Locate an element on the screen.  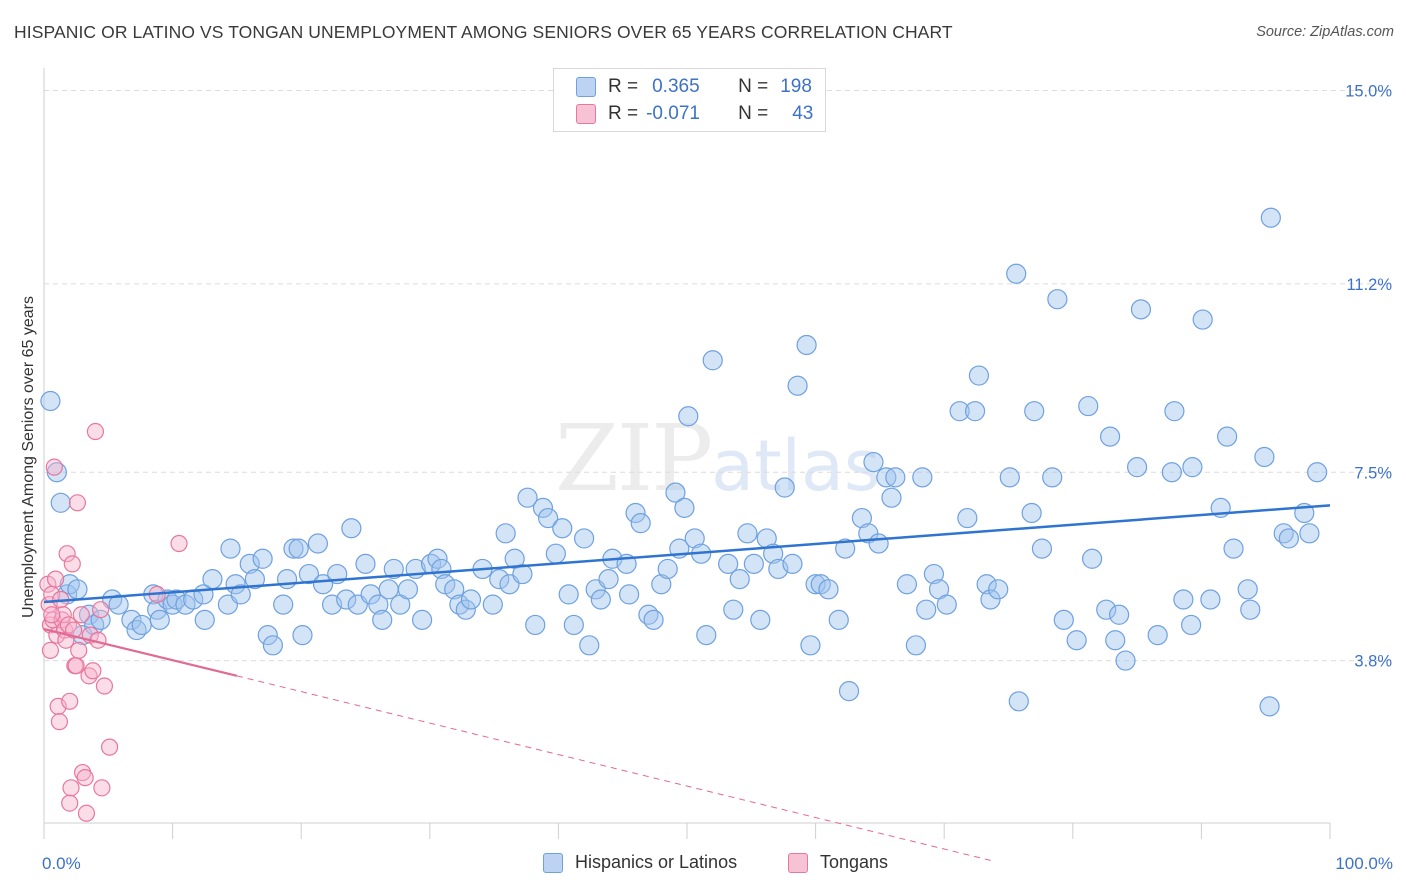
y-tick-label: 11.2% is located at coordinates (1369, 285).